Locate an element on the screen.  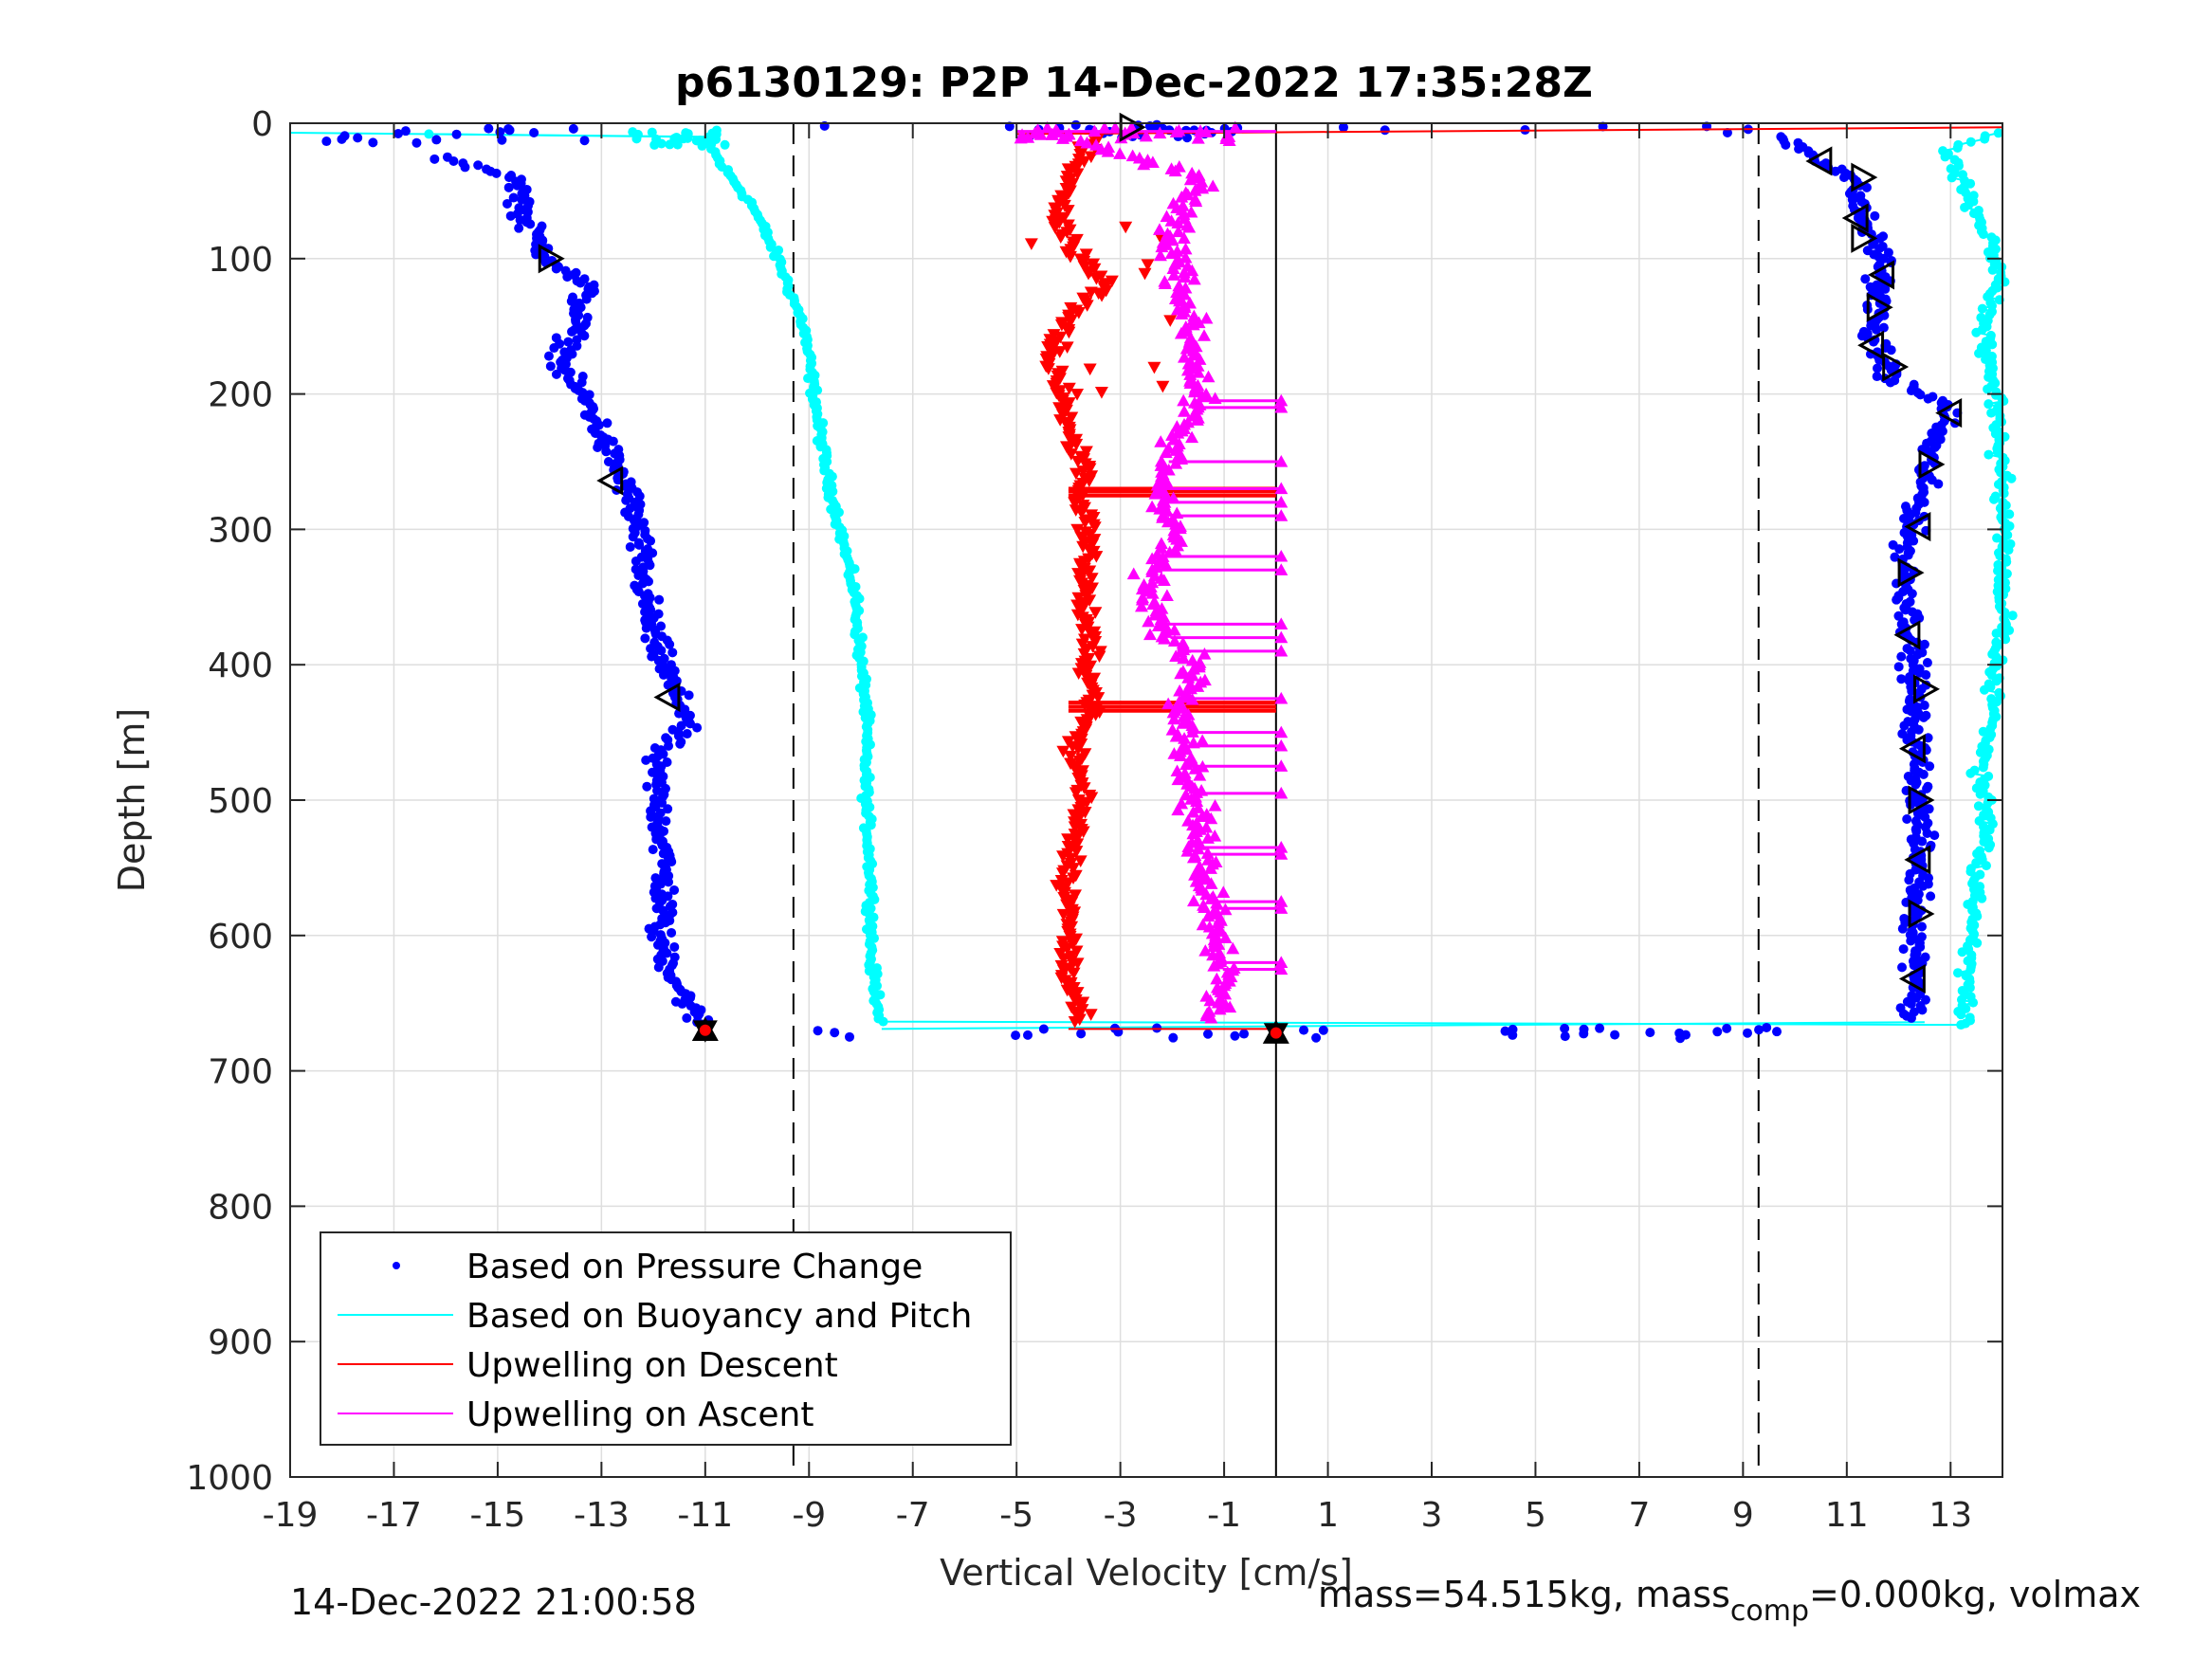
footer-mass-sub: comp is located at coordinates (1769, 1611).